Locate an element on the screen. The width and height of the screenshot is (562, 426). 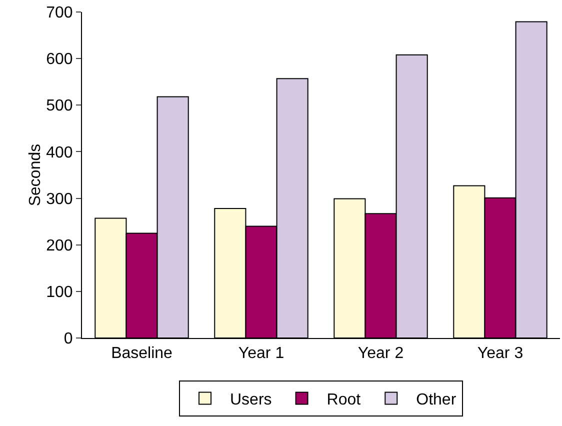
y-tick-label: 0 is located at coordinates (68, 339).